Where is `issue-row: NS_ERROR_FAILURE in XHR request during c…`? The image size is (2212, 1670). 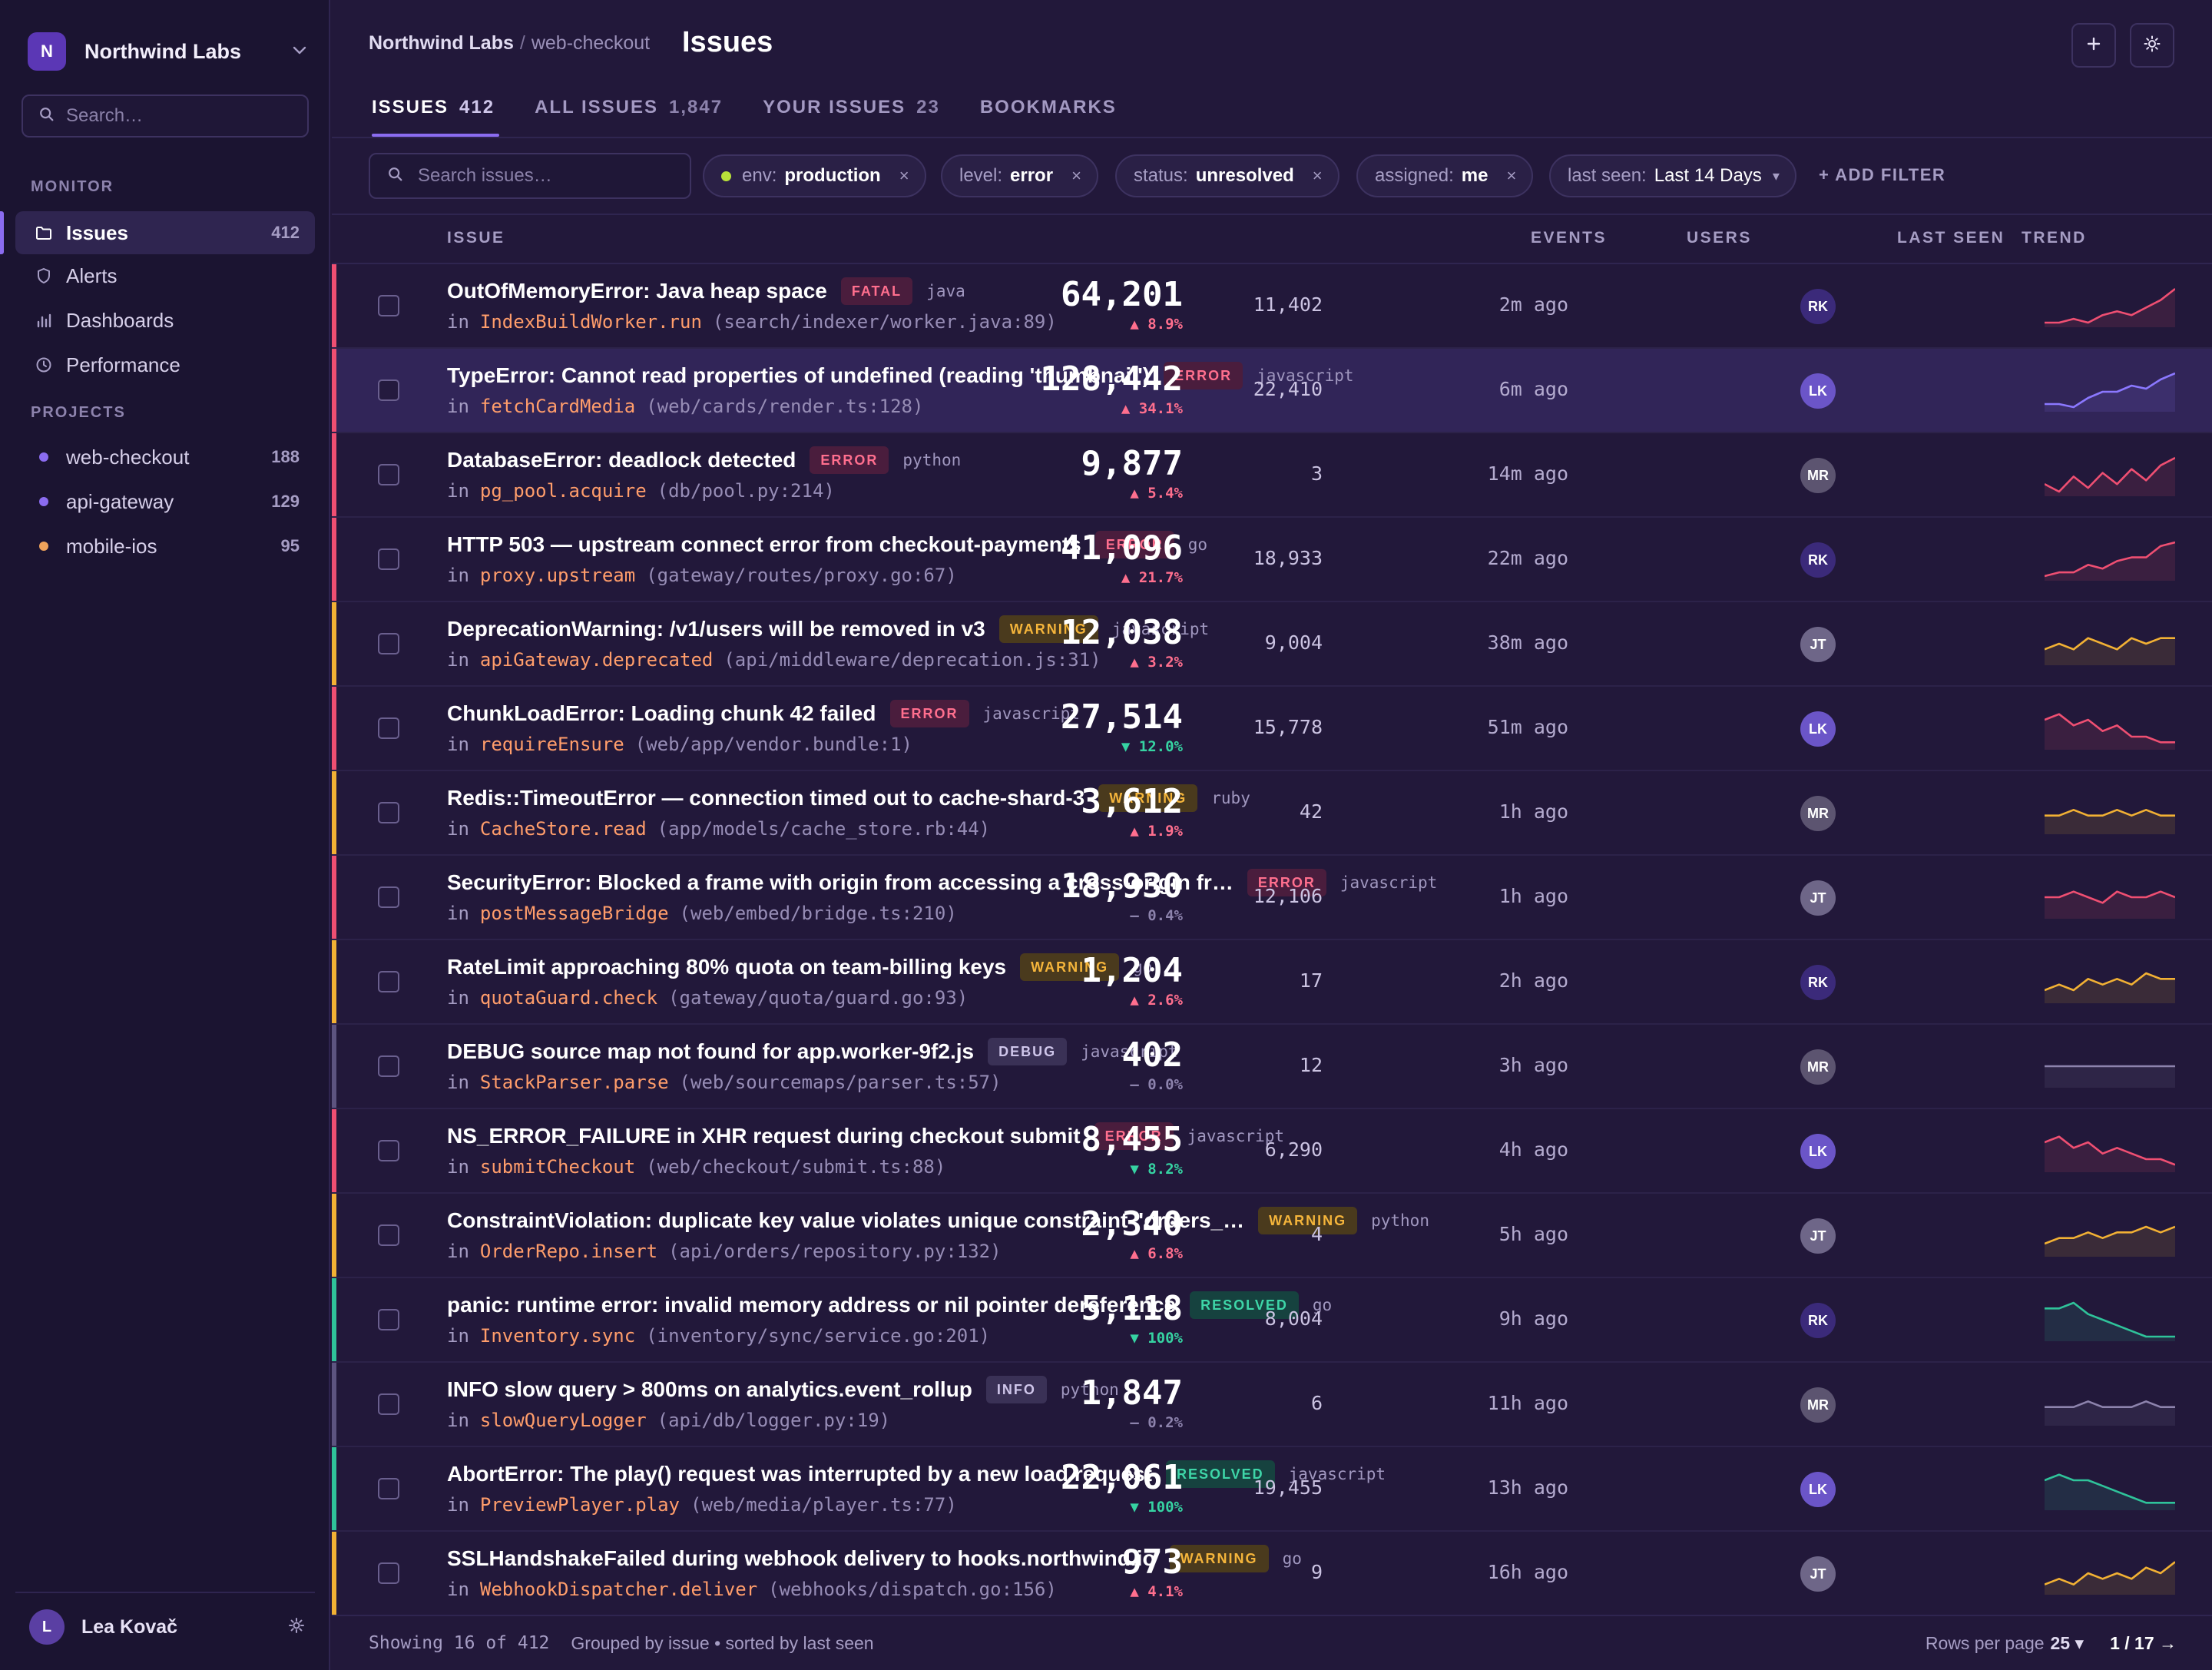 issue-row: NS_ERROR_FAILURE in XHR request during c… is located at coordinates (1272, 1151).